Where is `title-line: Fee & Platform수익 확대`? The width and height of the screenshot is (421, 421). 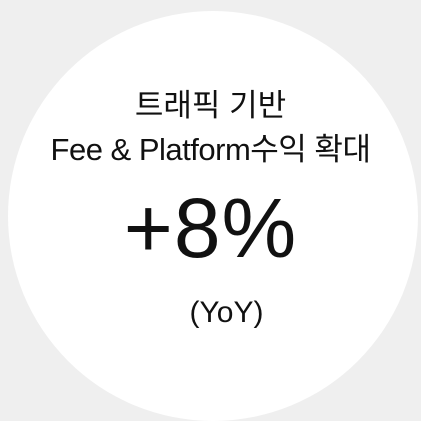
title-line: Fee & Platform수익 확대 is located at coordinates (210, 149).